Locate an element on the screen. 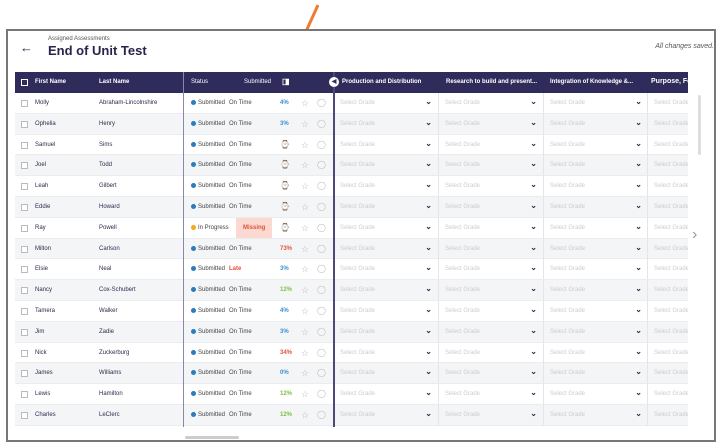  col-first-name: First Name is located at coordinates (51, 82).